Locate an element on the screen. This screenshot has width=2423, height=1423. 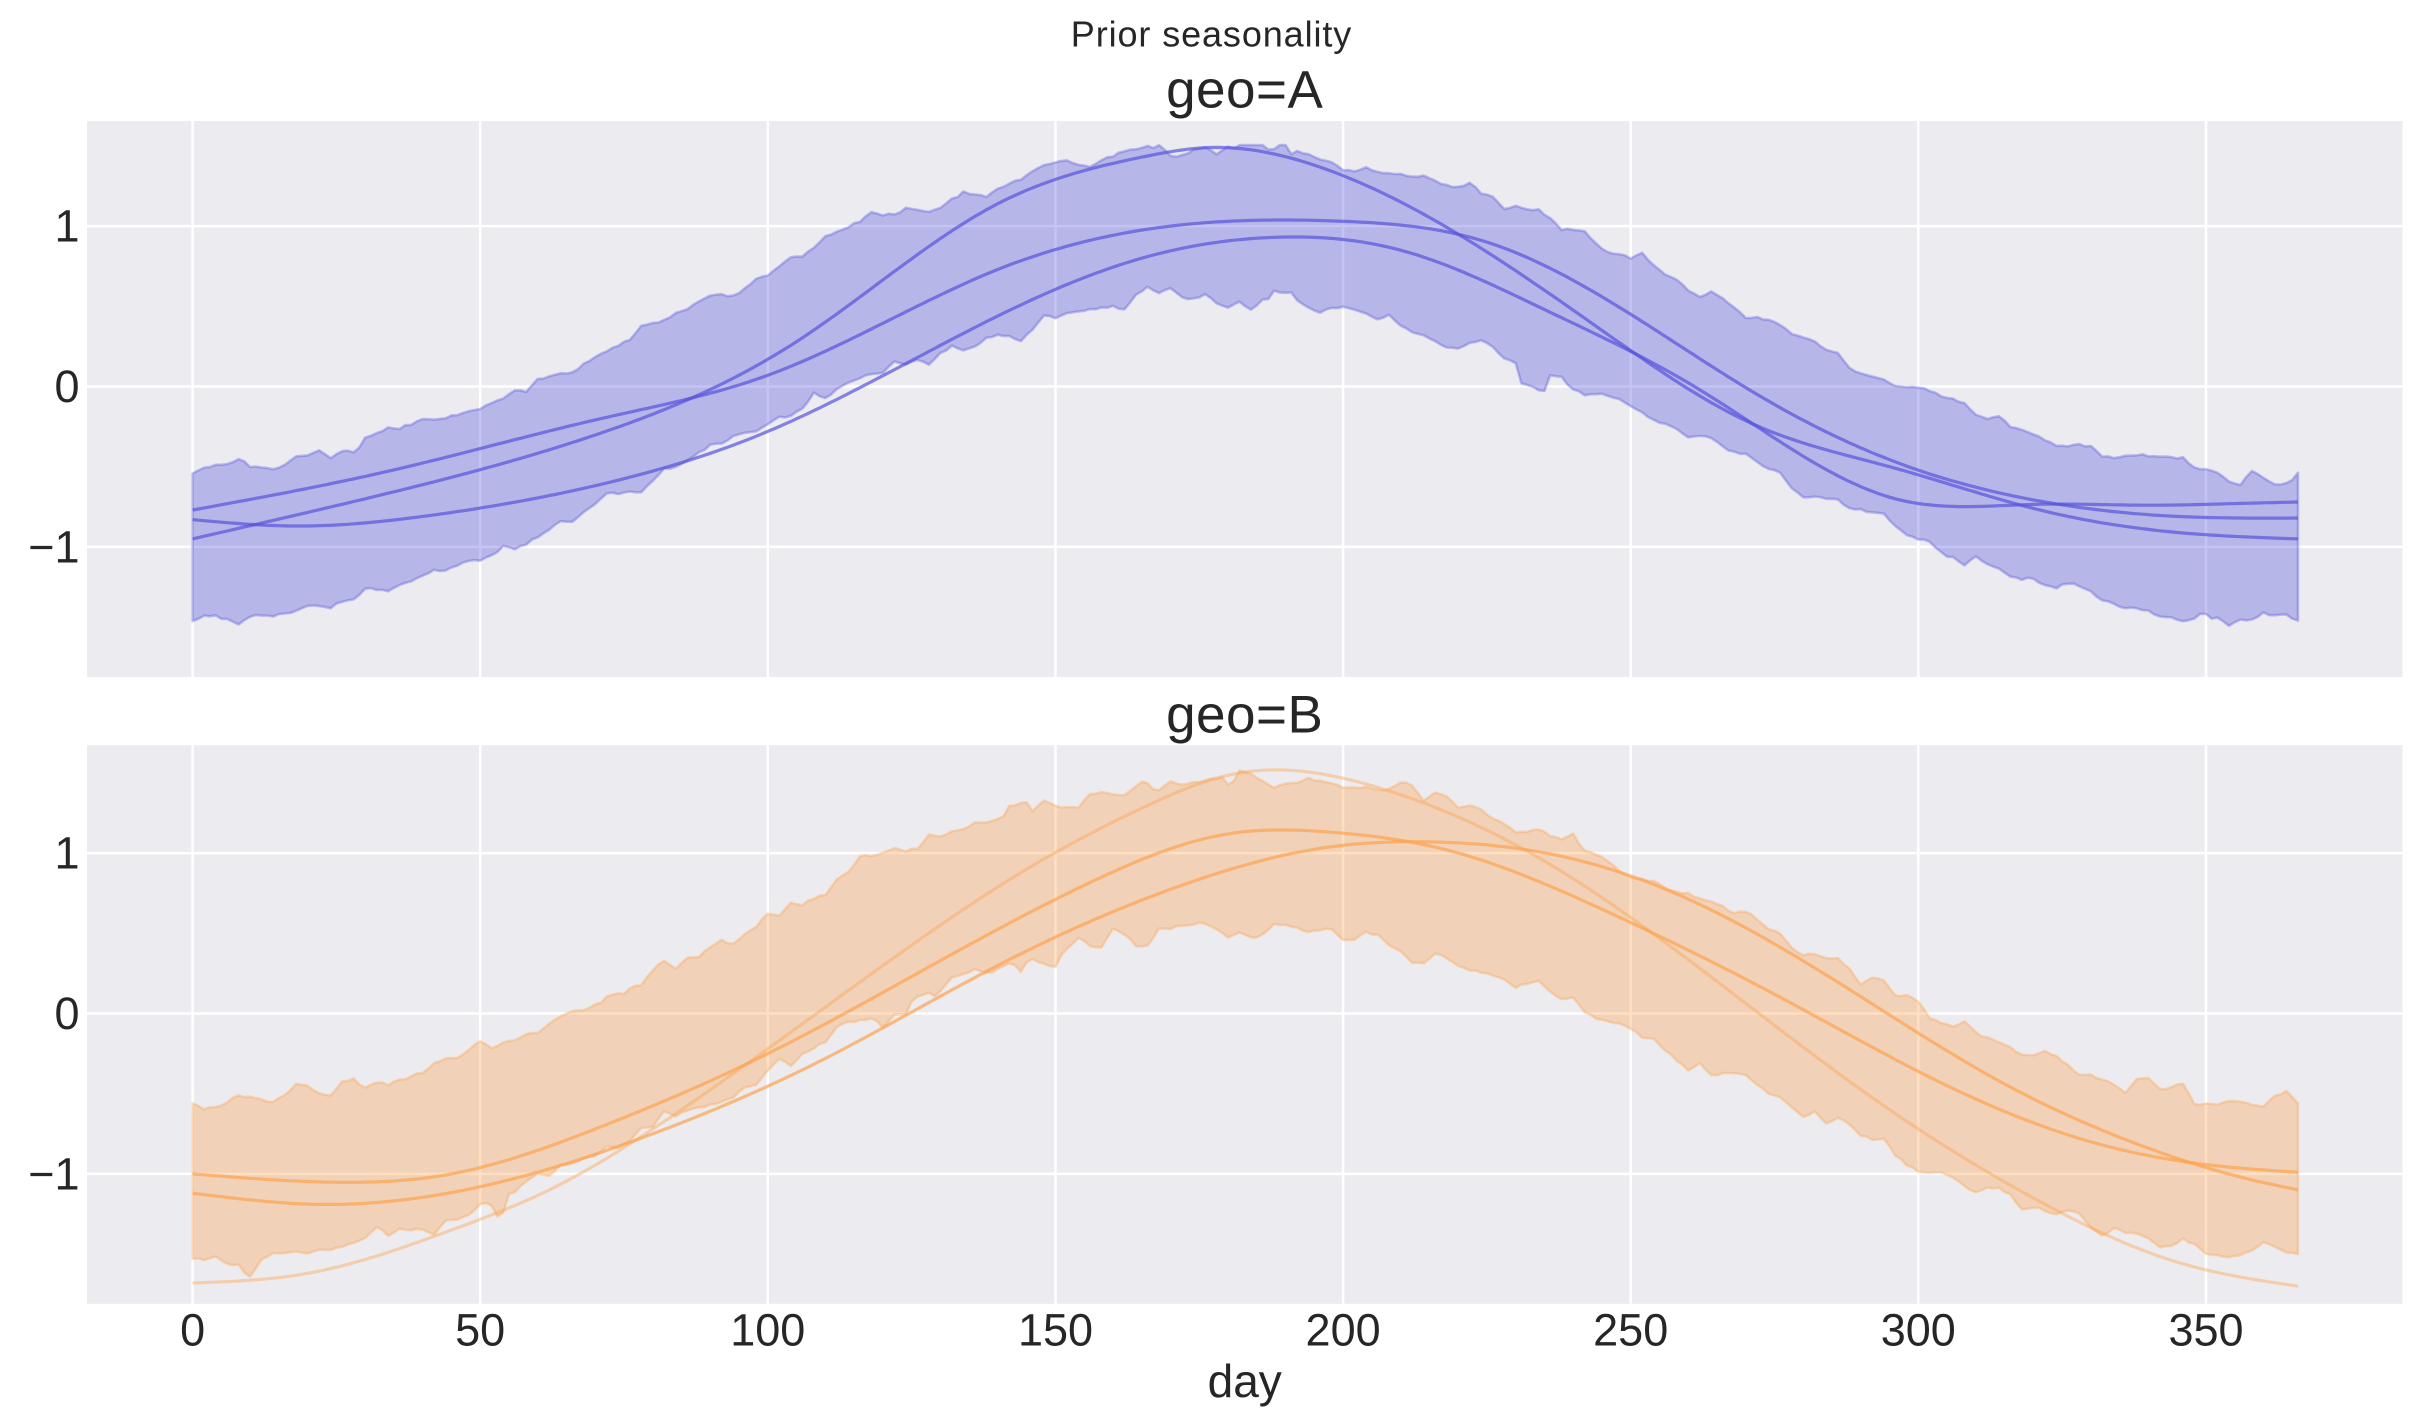
svg-text: 350 is located at coordinates (2205, 1330).